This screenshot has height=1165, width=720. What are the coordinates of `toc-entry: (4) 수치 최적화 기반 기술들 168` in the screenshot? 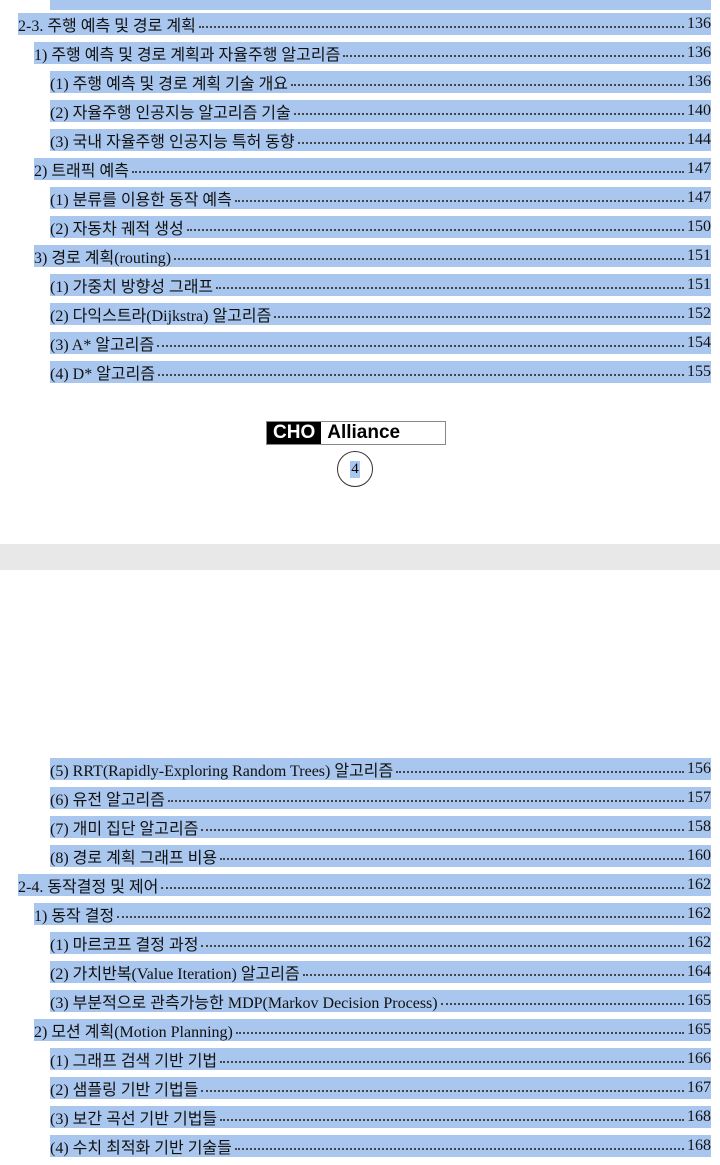 It's located at (380, 1146).